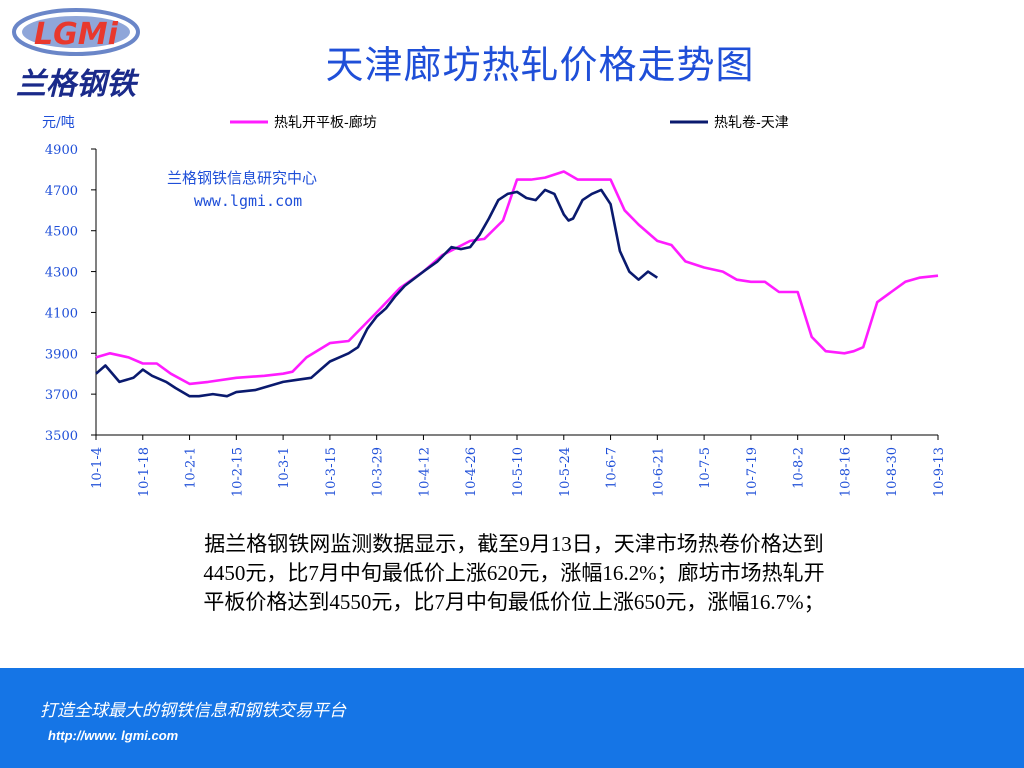  I want to click on summary-line-2: 4450元，比7月中旬最低价上涨620元，涨幅16.2%；廊坊市场热轧开, so click(514, 573).